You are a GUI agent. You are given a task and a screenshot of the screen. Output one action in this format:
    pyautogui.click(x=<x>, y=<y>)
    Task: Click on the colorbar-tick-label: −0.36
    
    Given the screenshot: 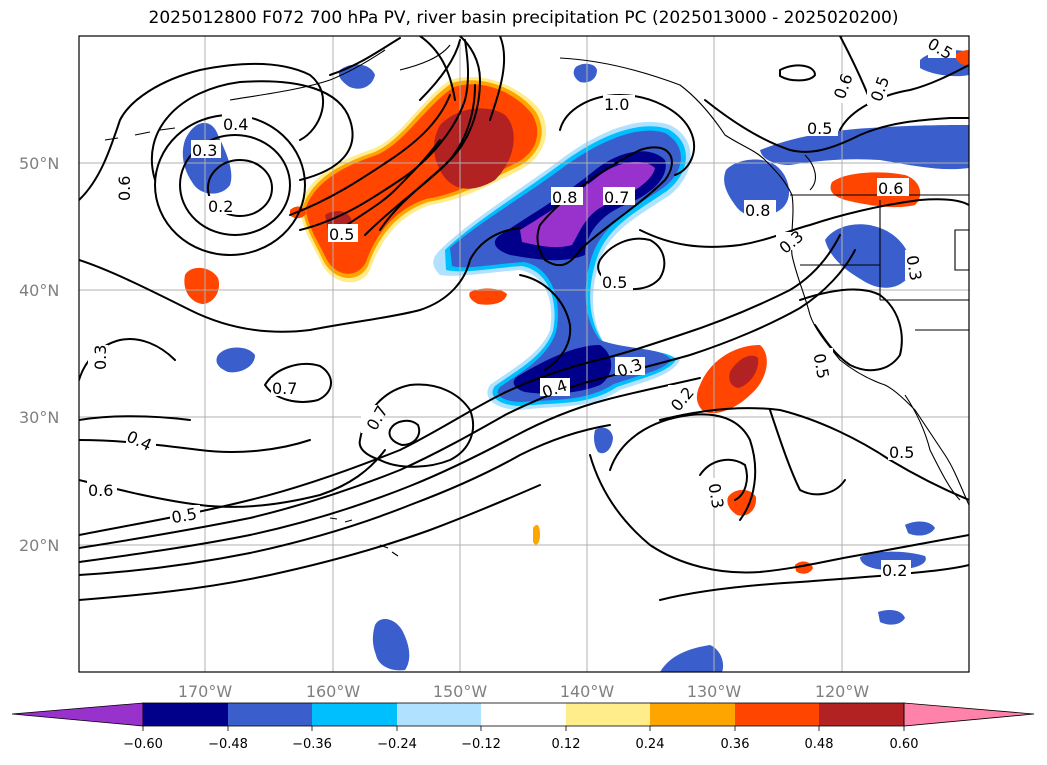 What is the action you would take?
    pyautogui.click(x=312, y=744)
    